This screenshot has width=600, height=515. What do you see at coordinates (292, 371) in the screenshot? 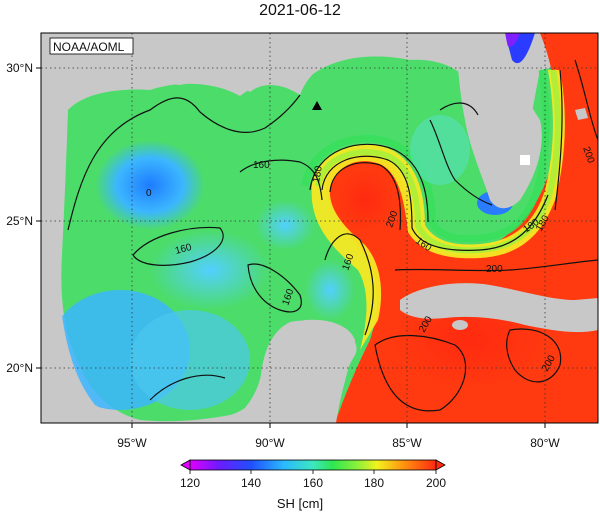
I see `yucatan` at bounding box center [292, 371].